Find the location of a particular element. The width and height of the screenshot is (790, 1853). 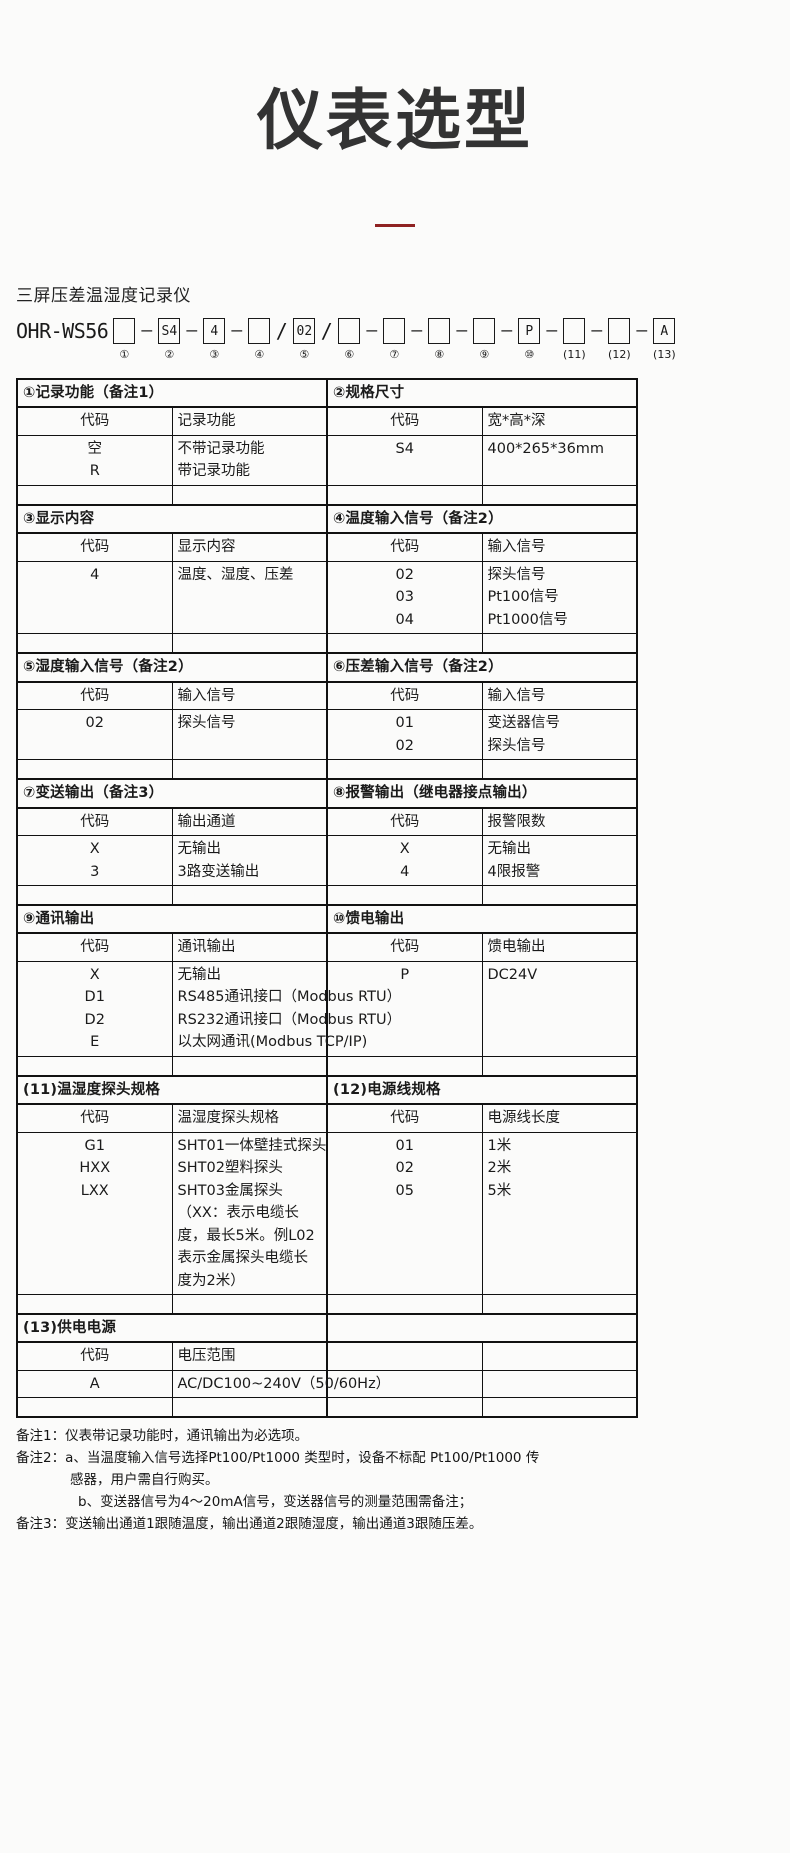

column-header-desc: 通讯输出 is located at coordinates (249, 947).